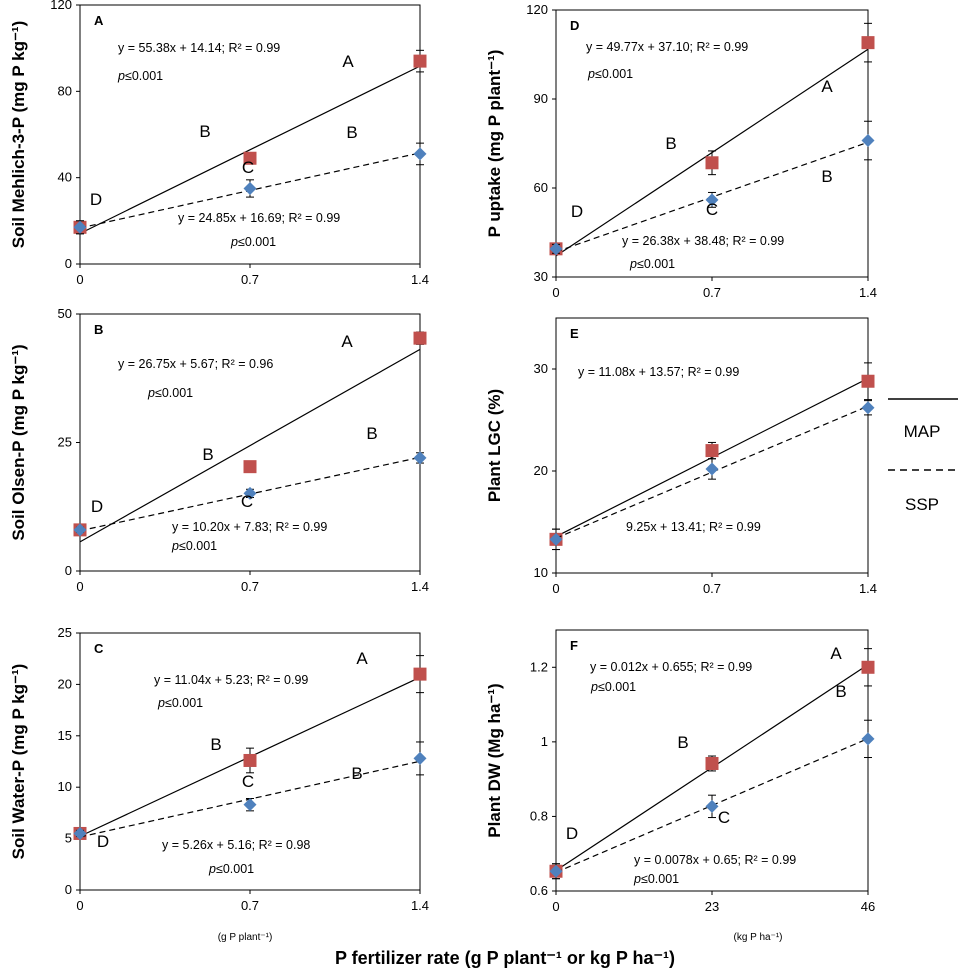 The image size is (963, 974). I want to click on panel-label: F, so click(574, 645).